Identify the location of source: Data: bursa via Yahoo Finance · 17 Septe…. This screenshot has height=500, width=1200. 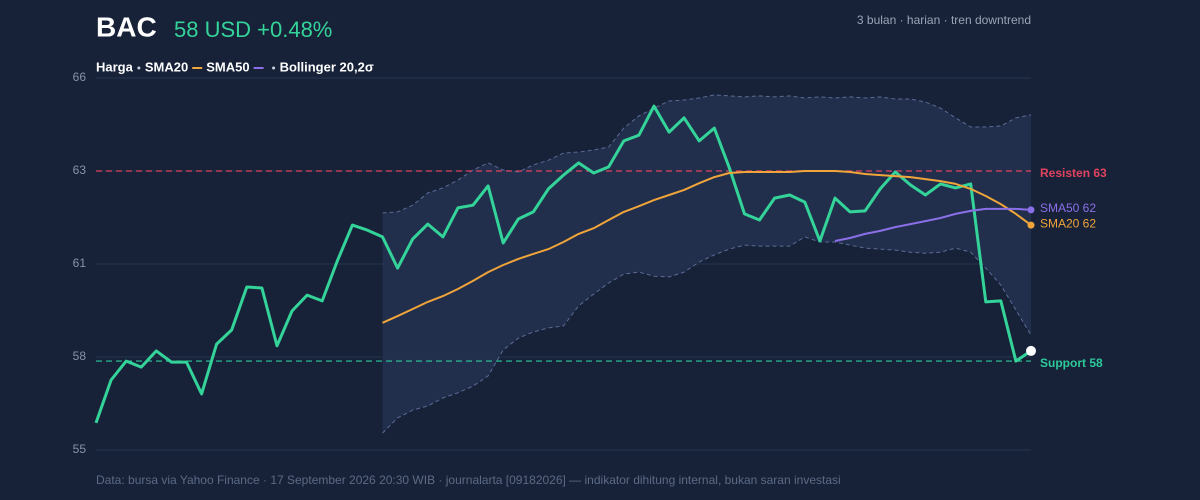
(468, 480).